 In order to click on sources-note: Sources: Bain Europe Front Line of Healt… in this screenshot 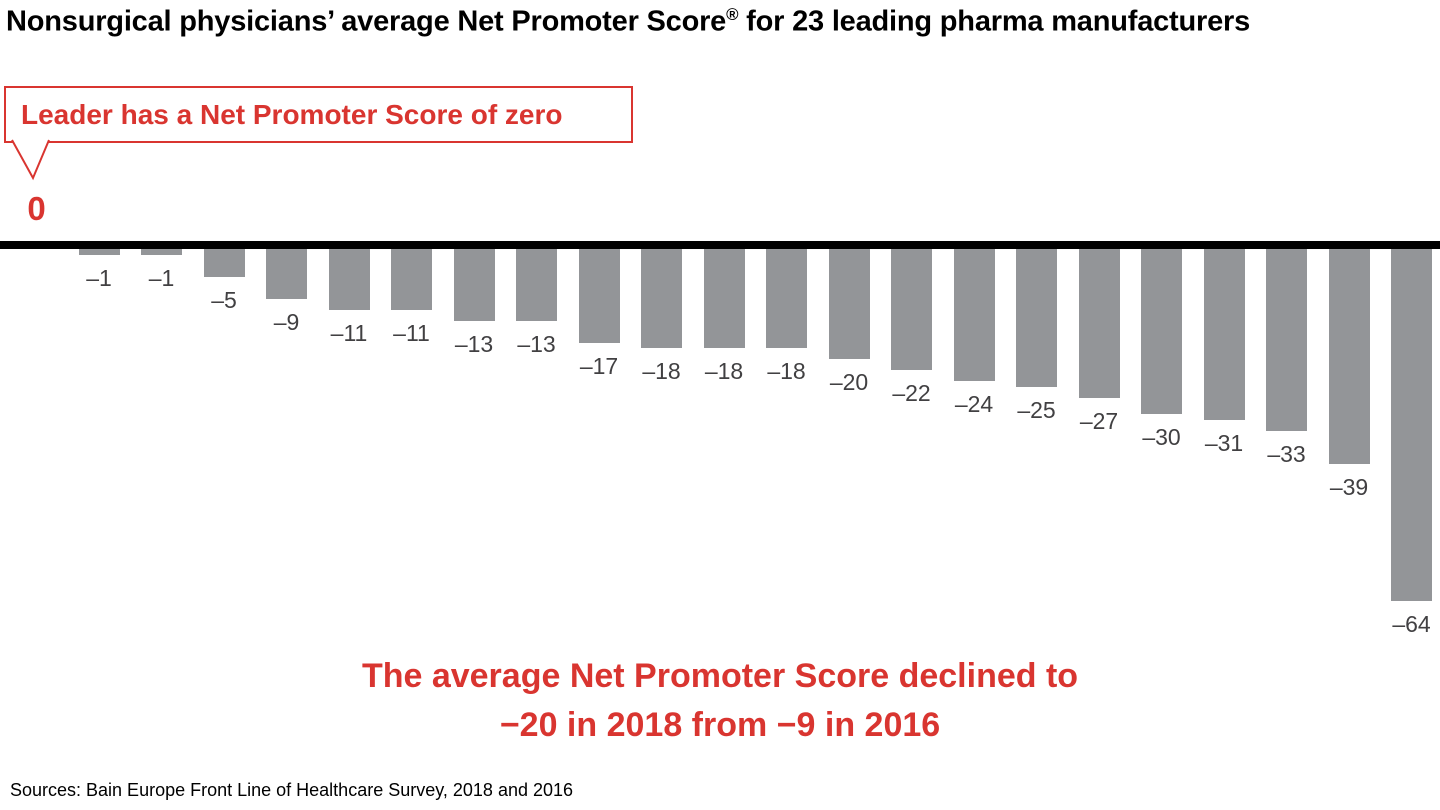, I will do `click(292, 790)`.